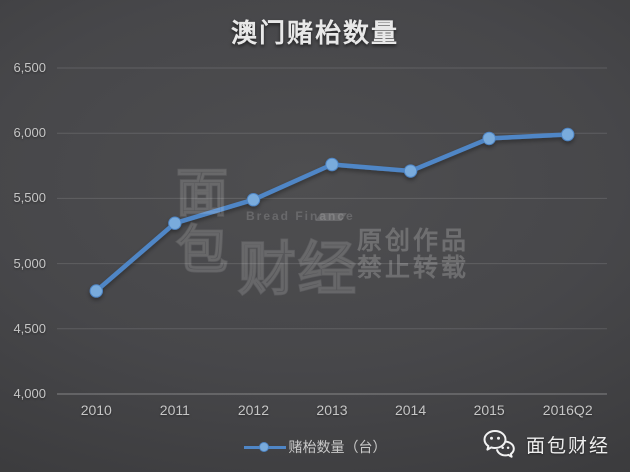  I want to click on wechat-footer: 面包财经, so click(545, 444).